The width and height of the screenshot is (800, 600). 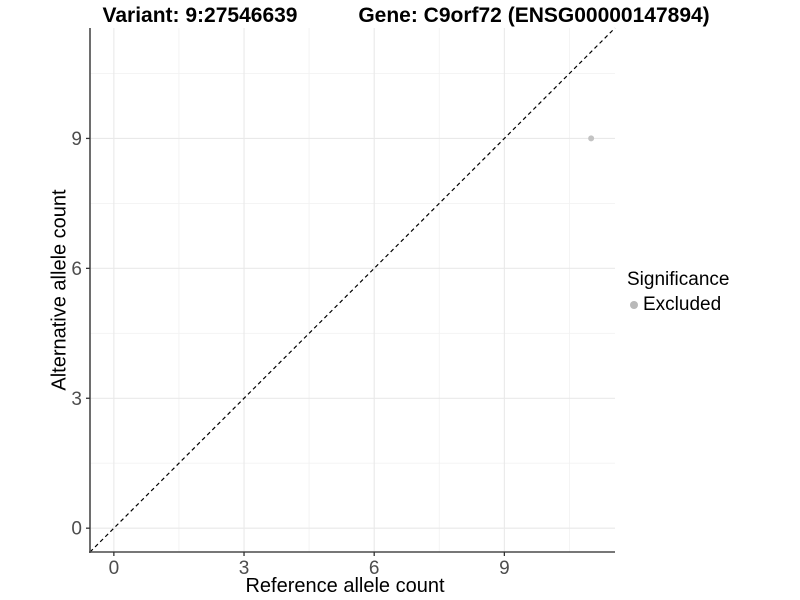 I want to click on x-axis-label: Reference allele count, so click(x=345, y=586).